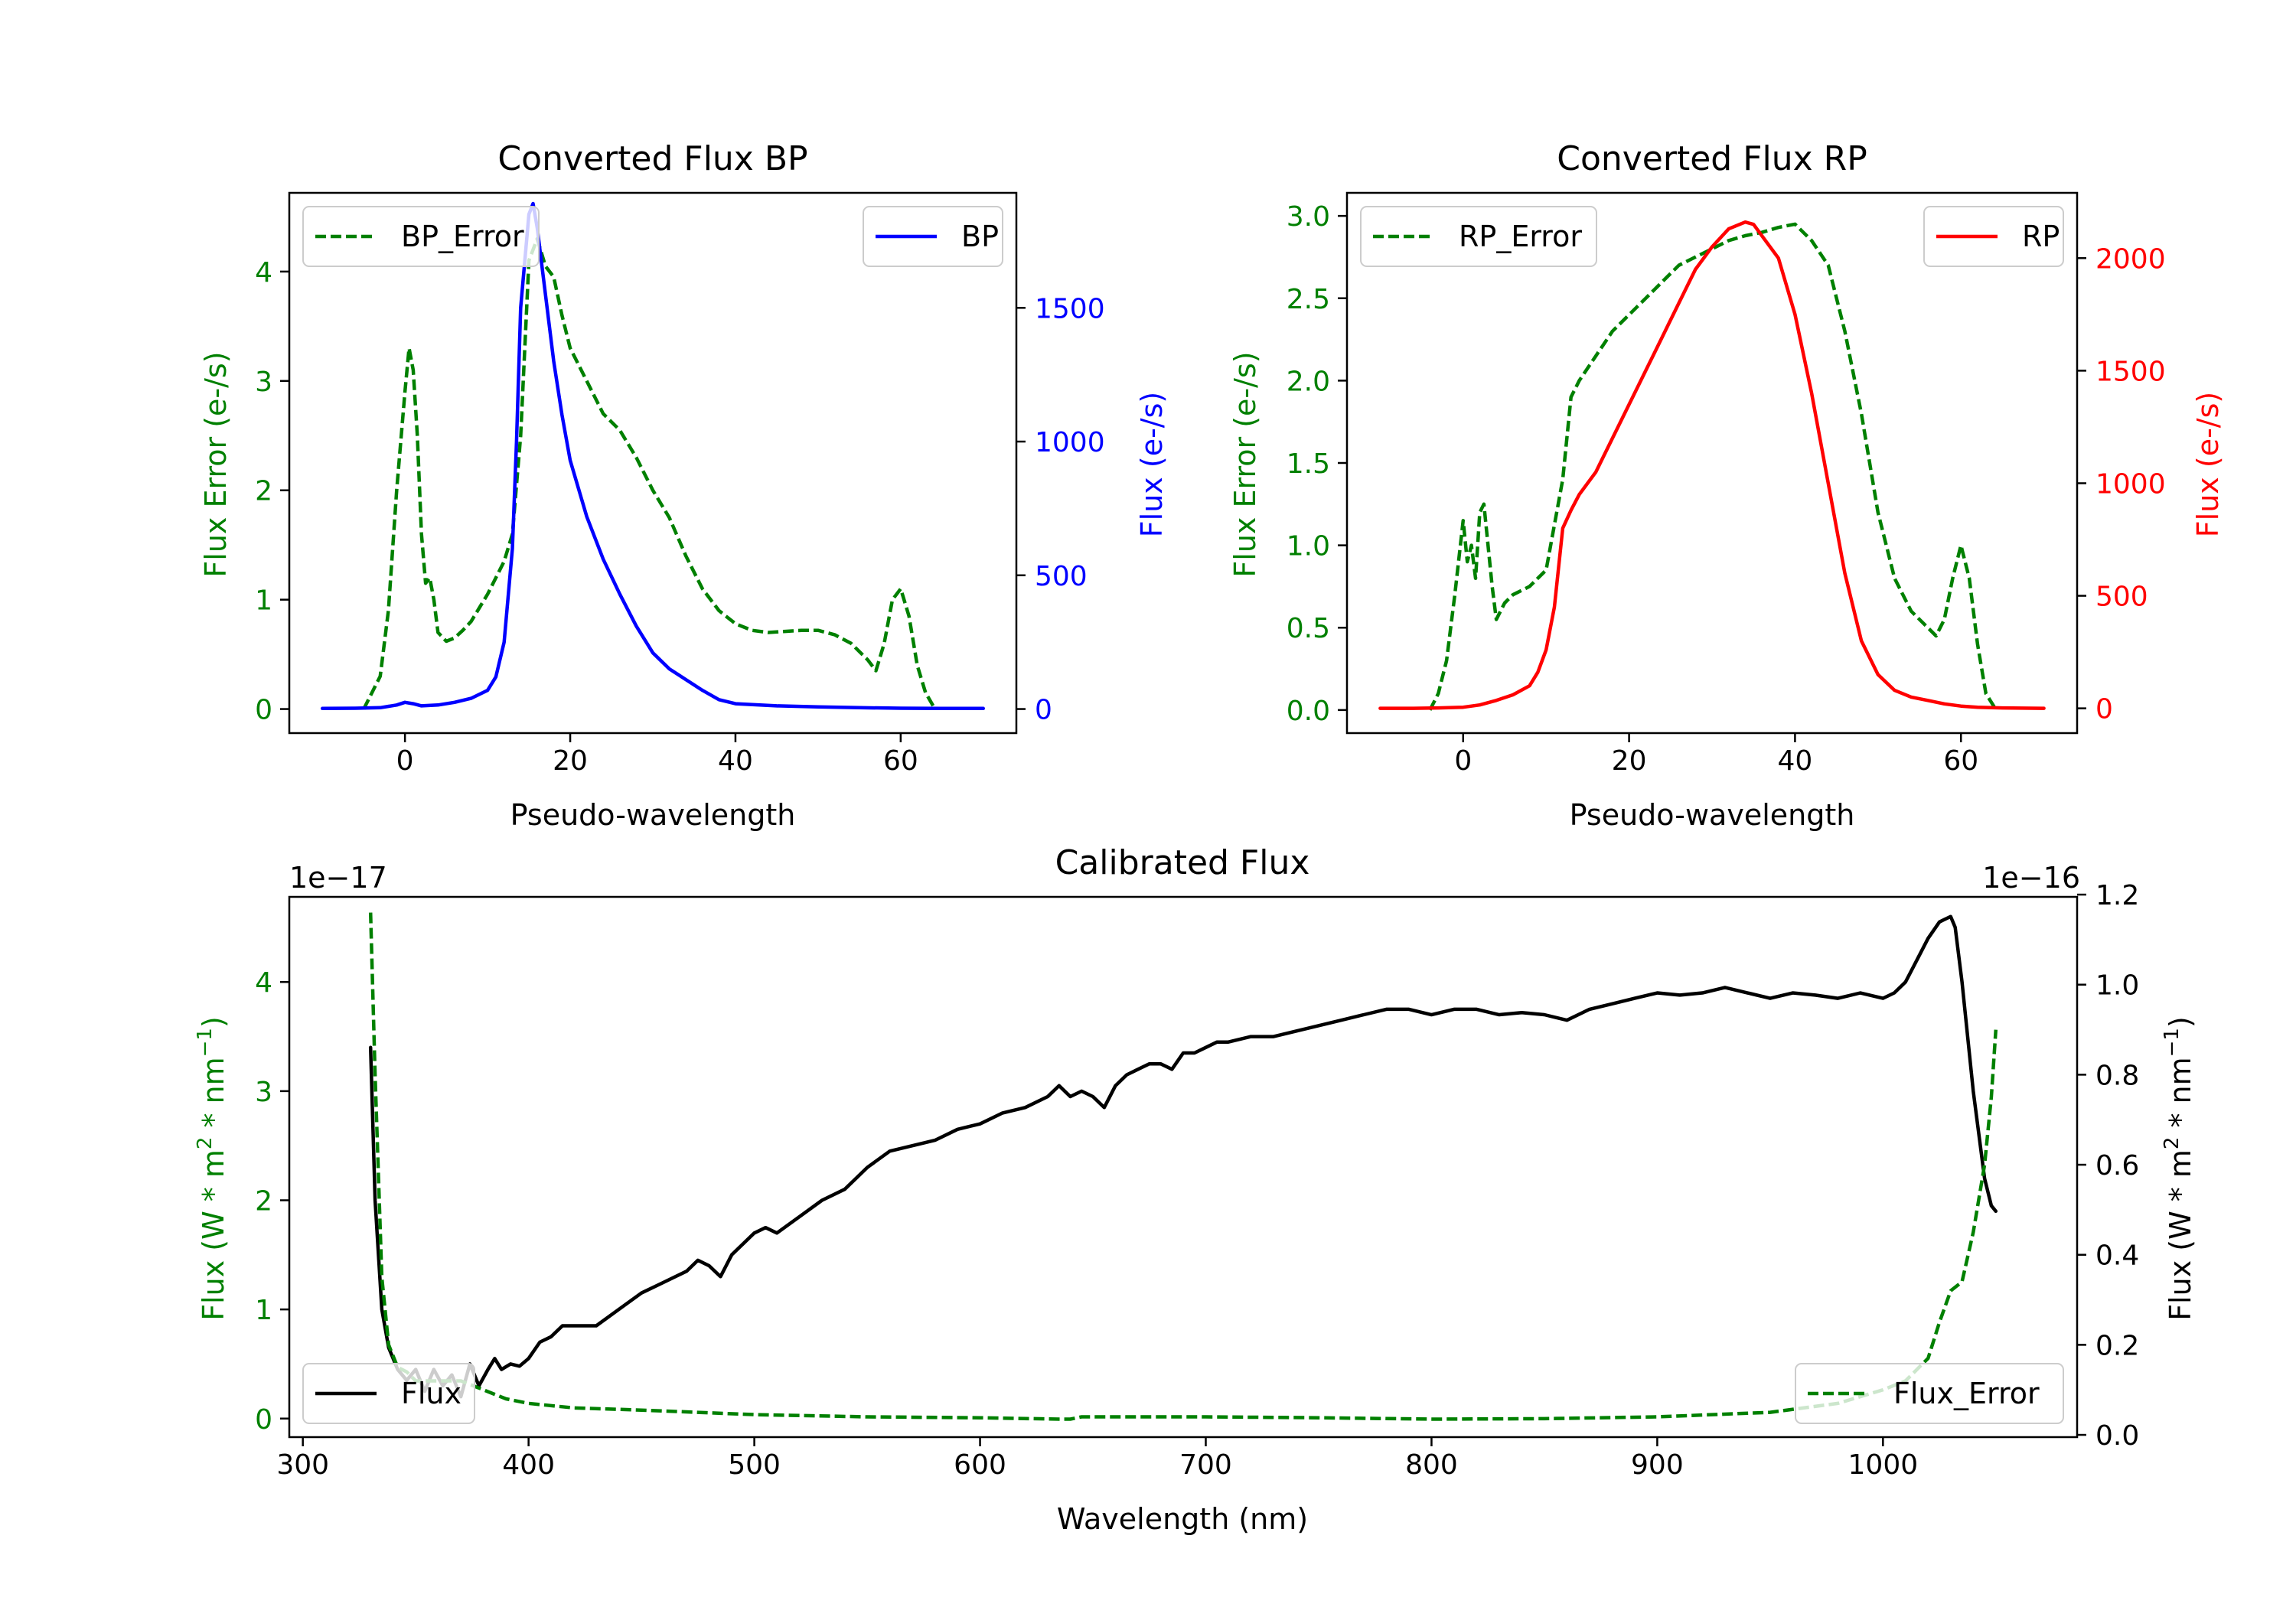  What do you see at coordinates (263, 983) in the screenshot?
I see `cal-ytick-left-label: 4` at bounding box center [263, 983].